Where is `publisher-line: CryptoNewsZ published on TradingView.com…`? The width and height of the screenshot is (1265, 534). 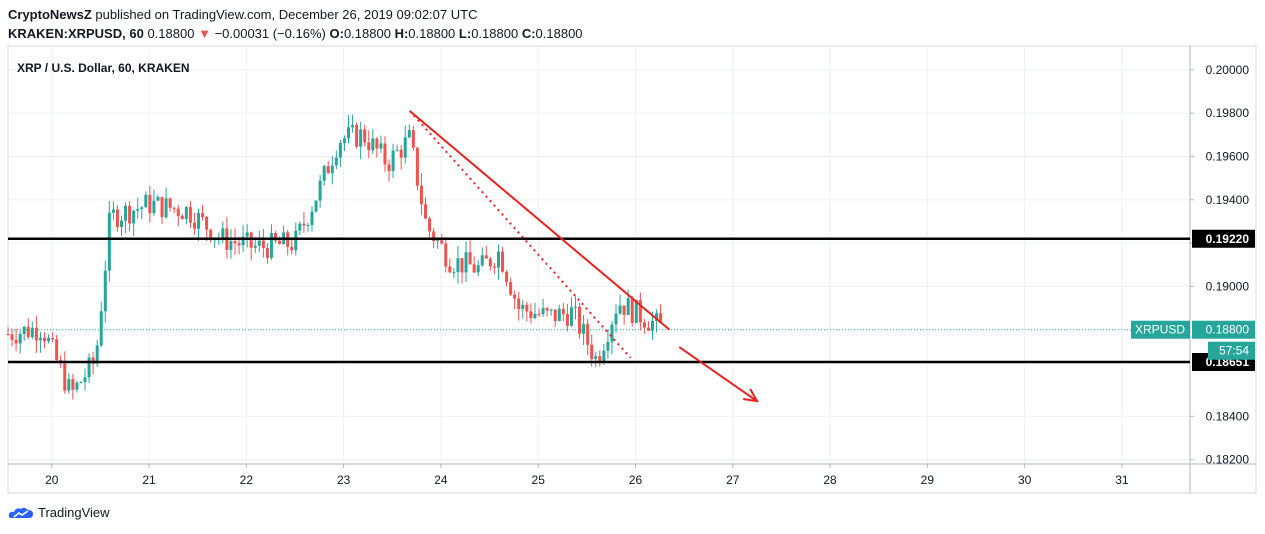
publisher-line: CryptoNewsZ published on TradingView.com… is located at coordinates (242, 14).